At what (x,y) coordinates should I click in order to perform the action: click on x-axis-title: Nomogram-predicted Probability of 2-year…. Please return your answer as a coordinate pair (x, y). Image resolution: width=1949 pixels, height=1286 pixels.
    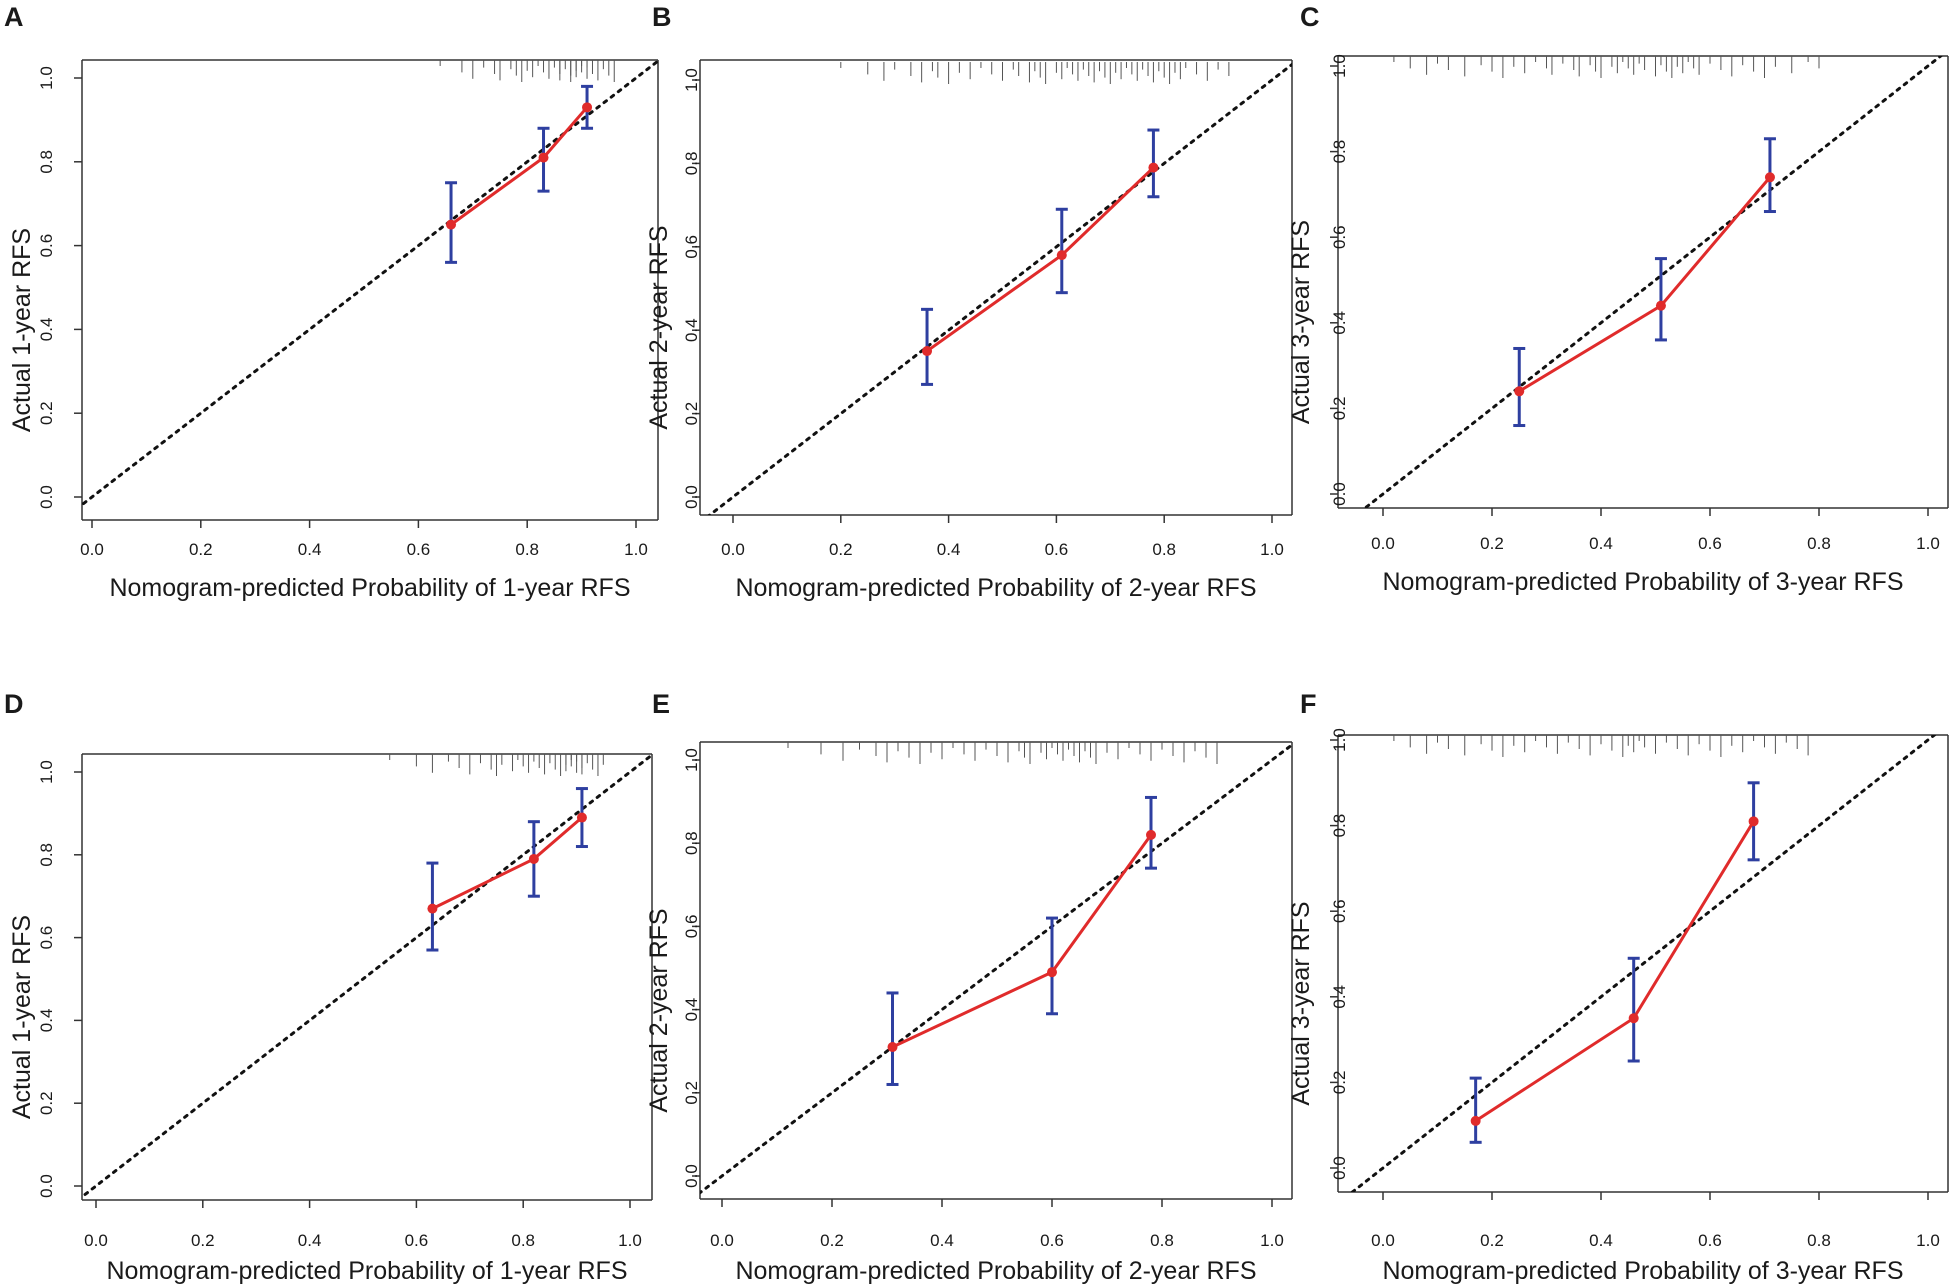
    Looking at the image, I should click on (995, 588).